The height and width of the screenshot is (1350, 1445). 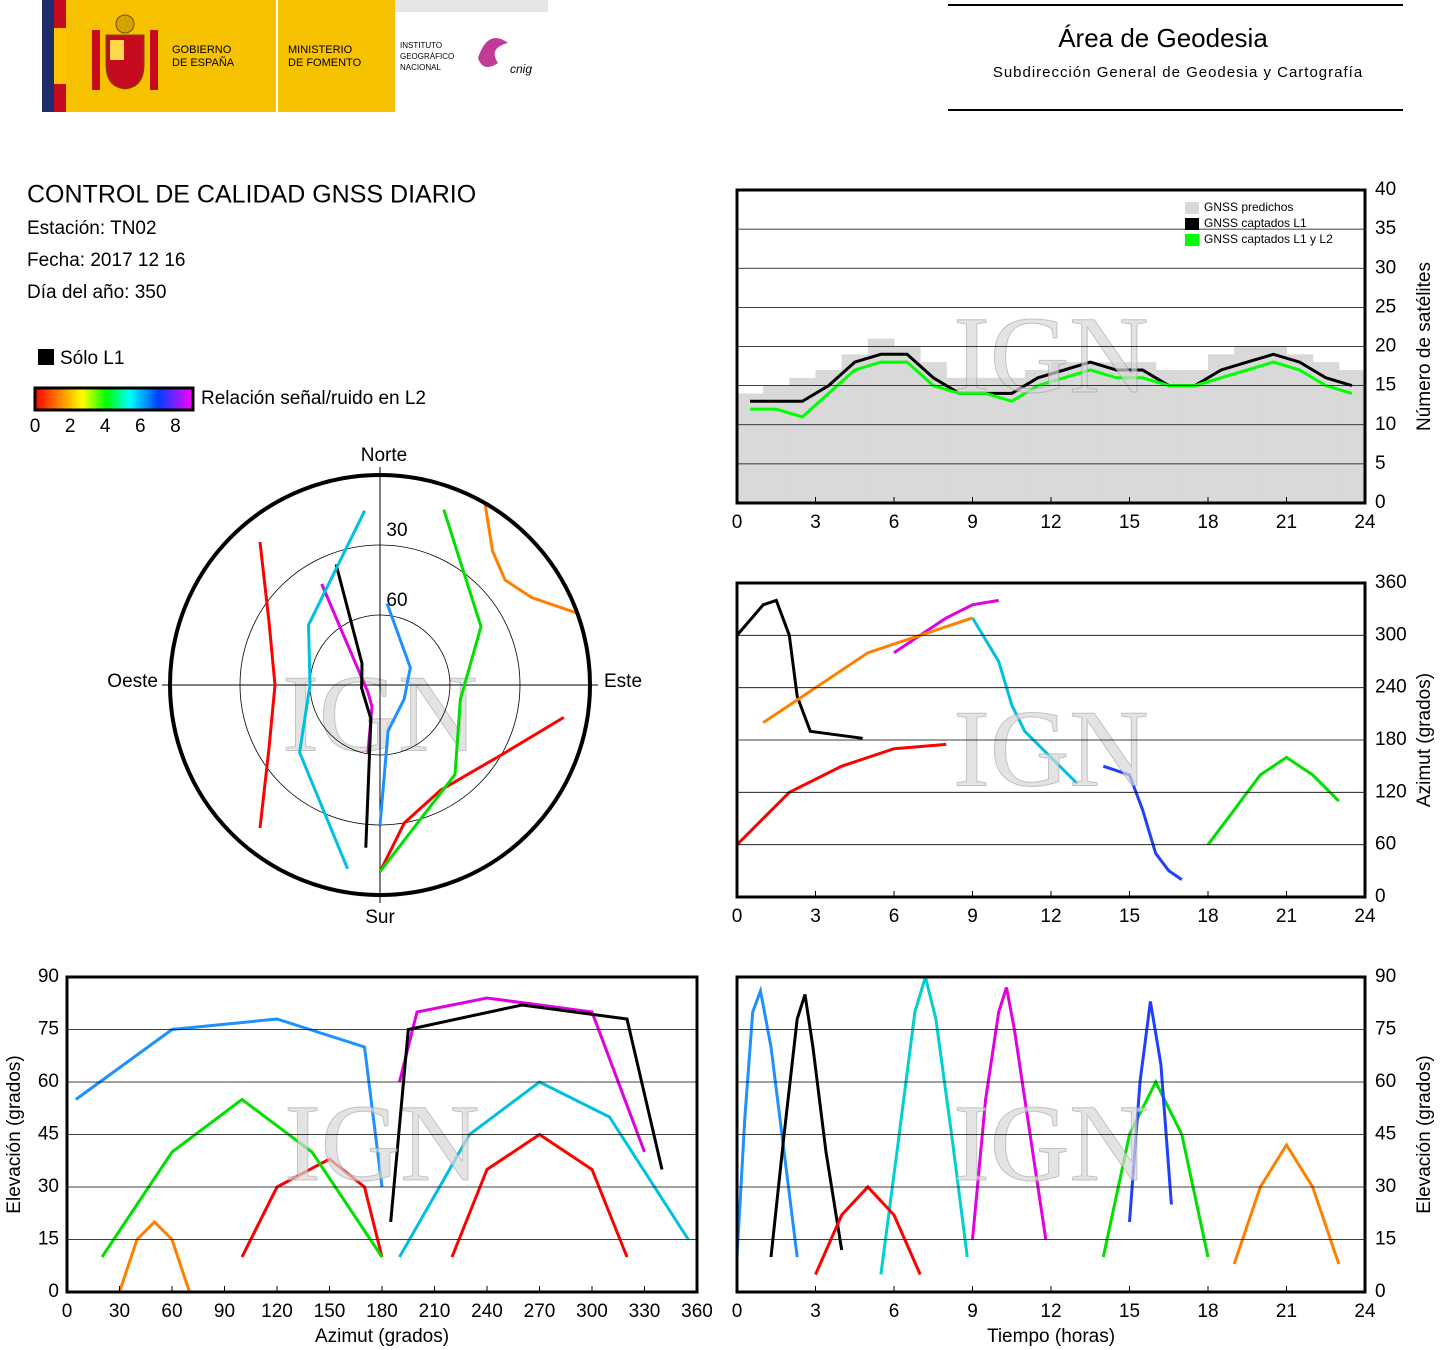 What do you see at coordinates (105, 426) in the screenshot?
I see `snr-tick-label: 4` at bounding box center [105, 426].